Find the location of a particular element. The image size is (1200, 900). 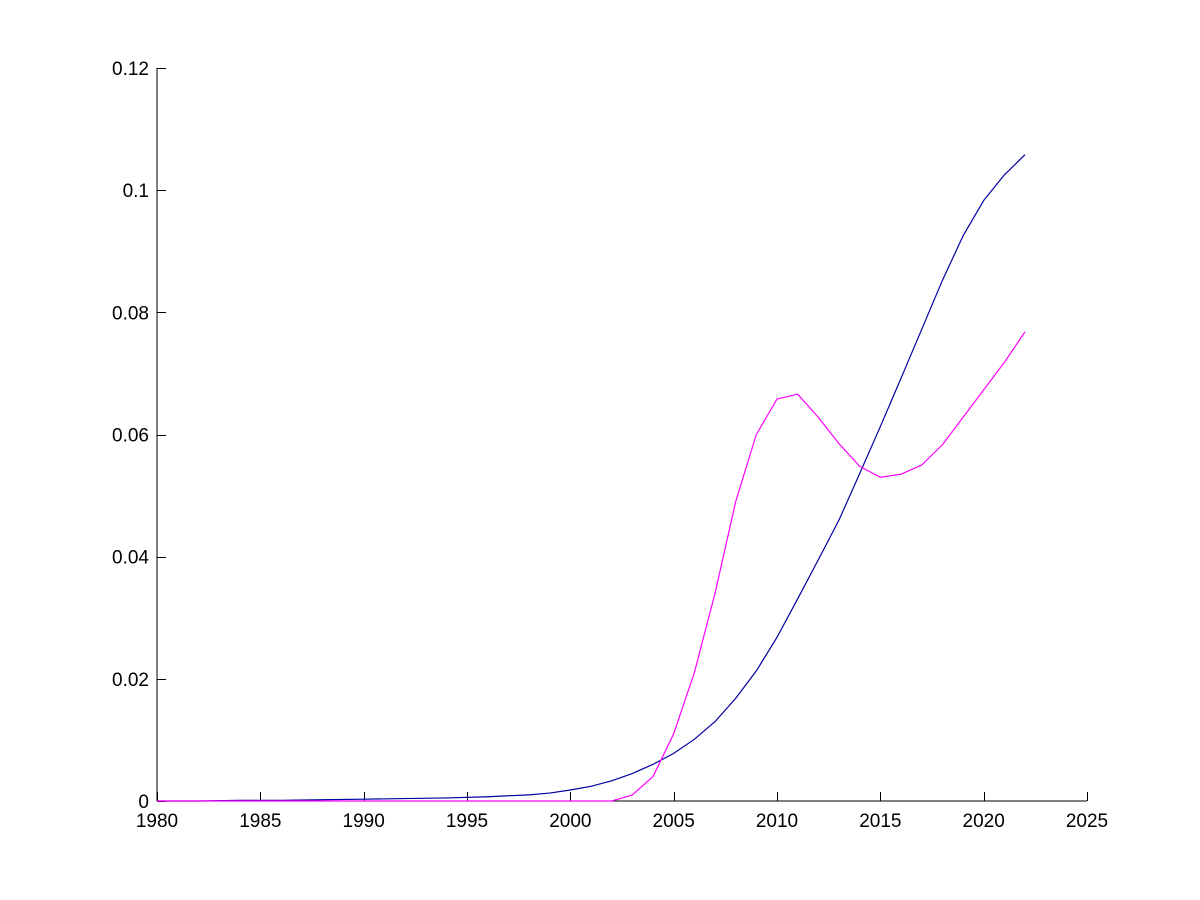

y-tick-label: 0.08 is located at coordinates (130, 313).